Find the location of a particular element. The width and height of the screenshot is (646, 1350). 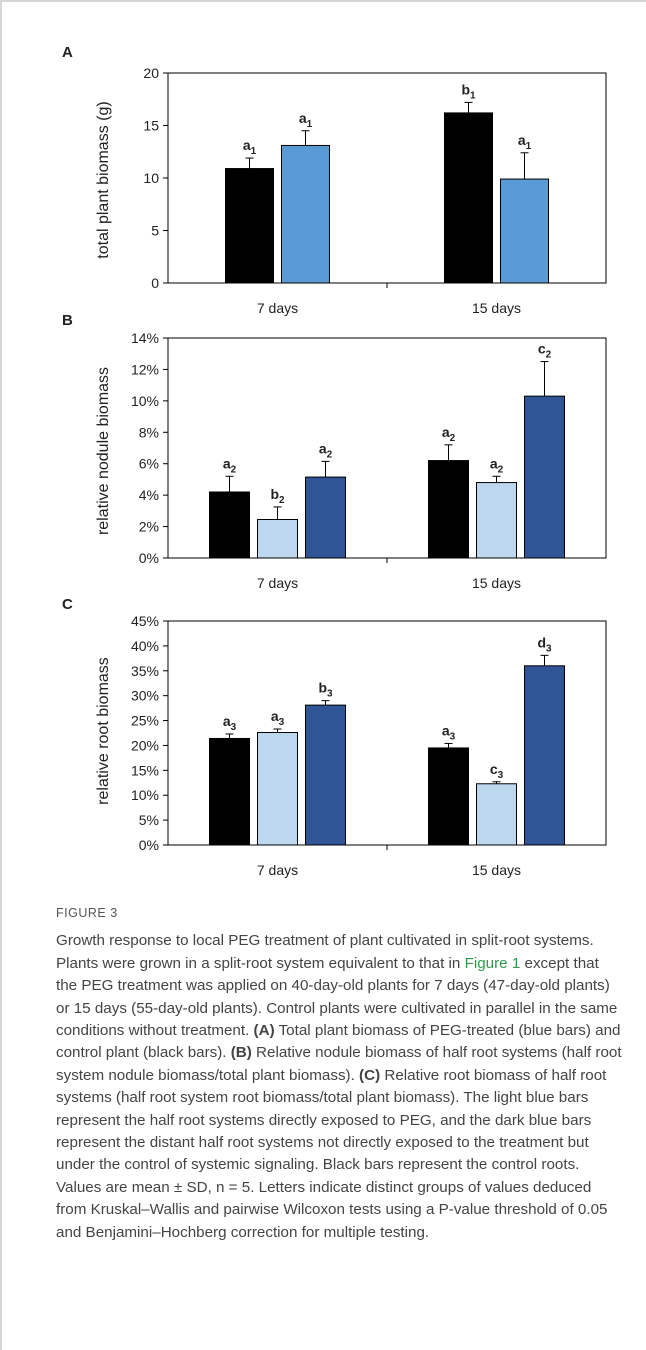

significance-letter: d3 is located at coordinates (544, 644).